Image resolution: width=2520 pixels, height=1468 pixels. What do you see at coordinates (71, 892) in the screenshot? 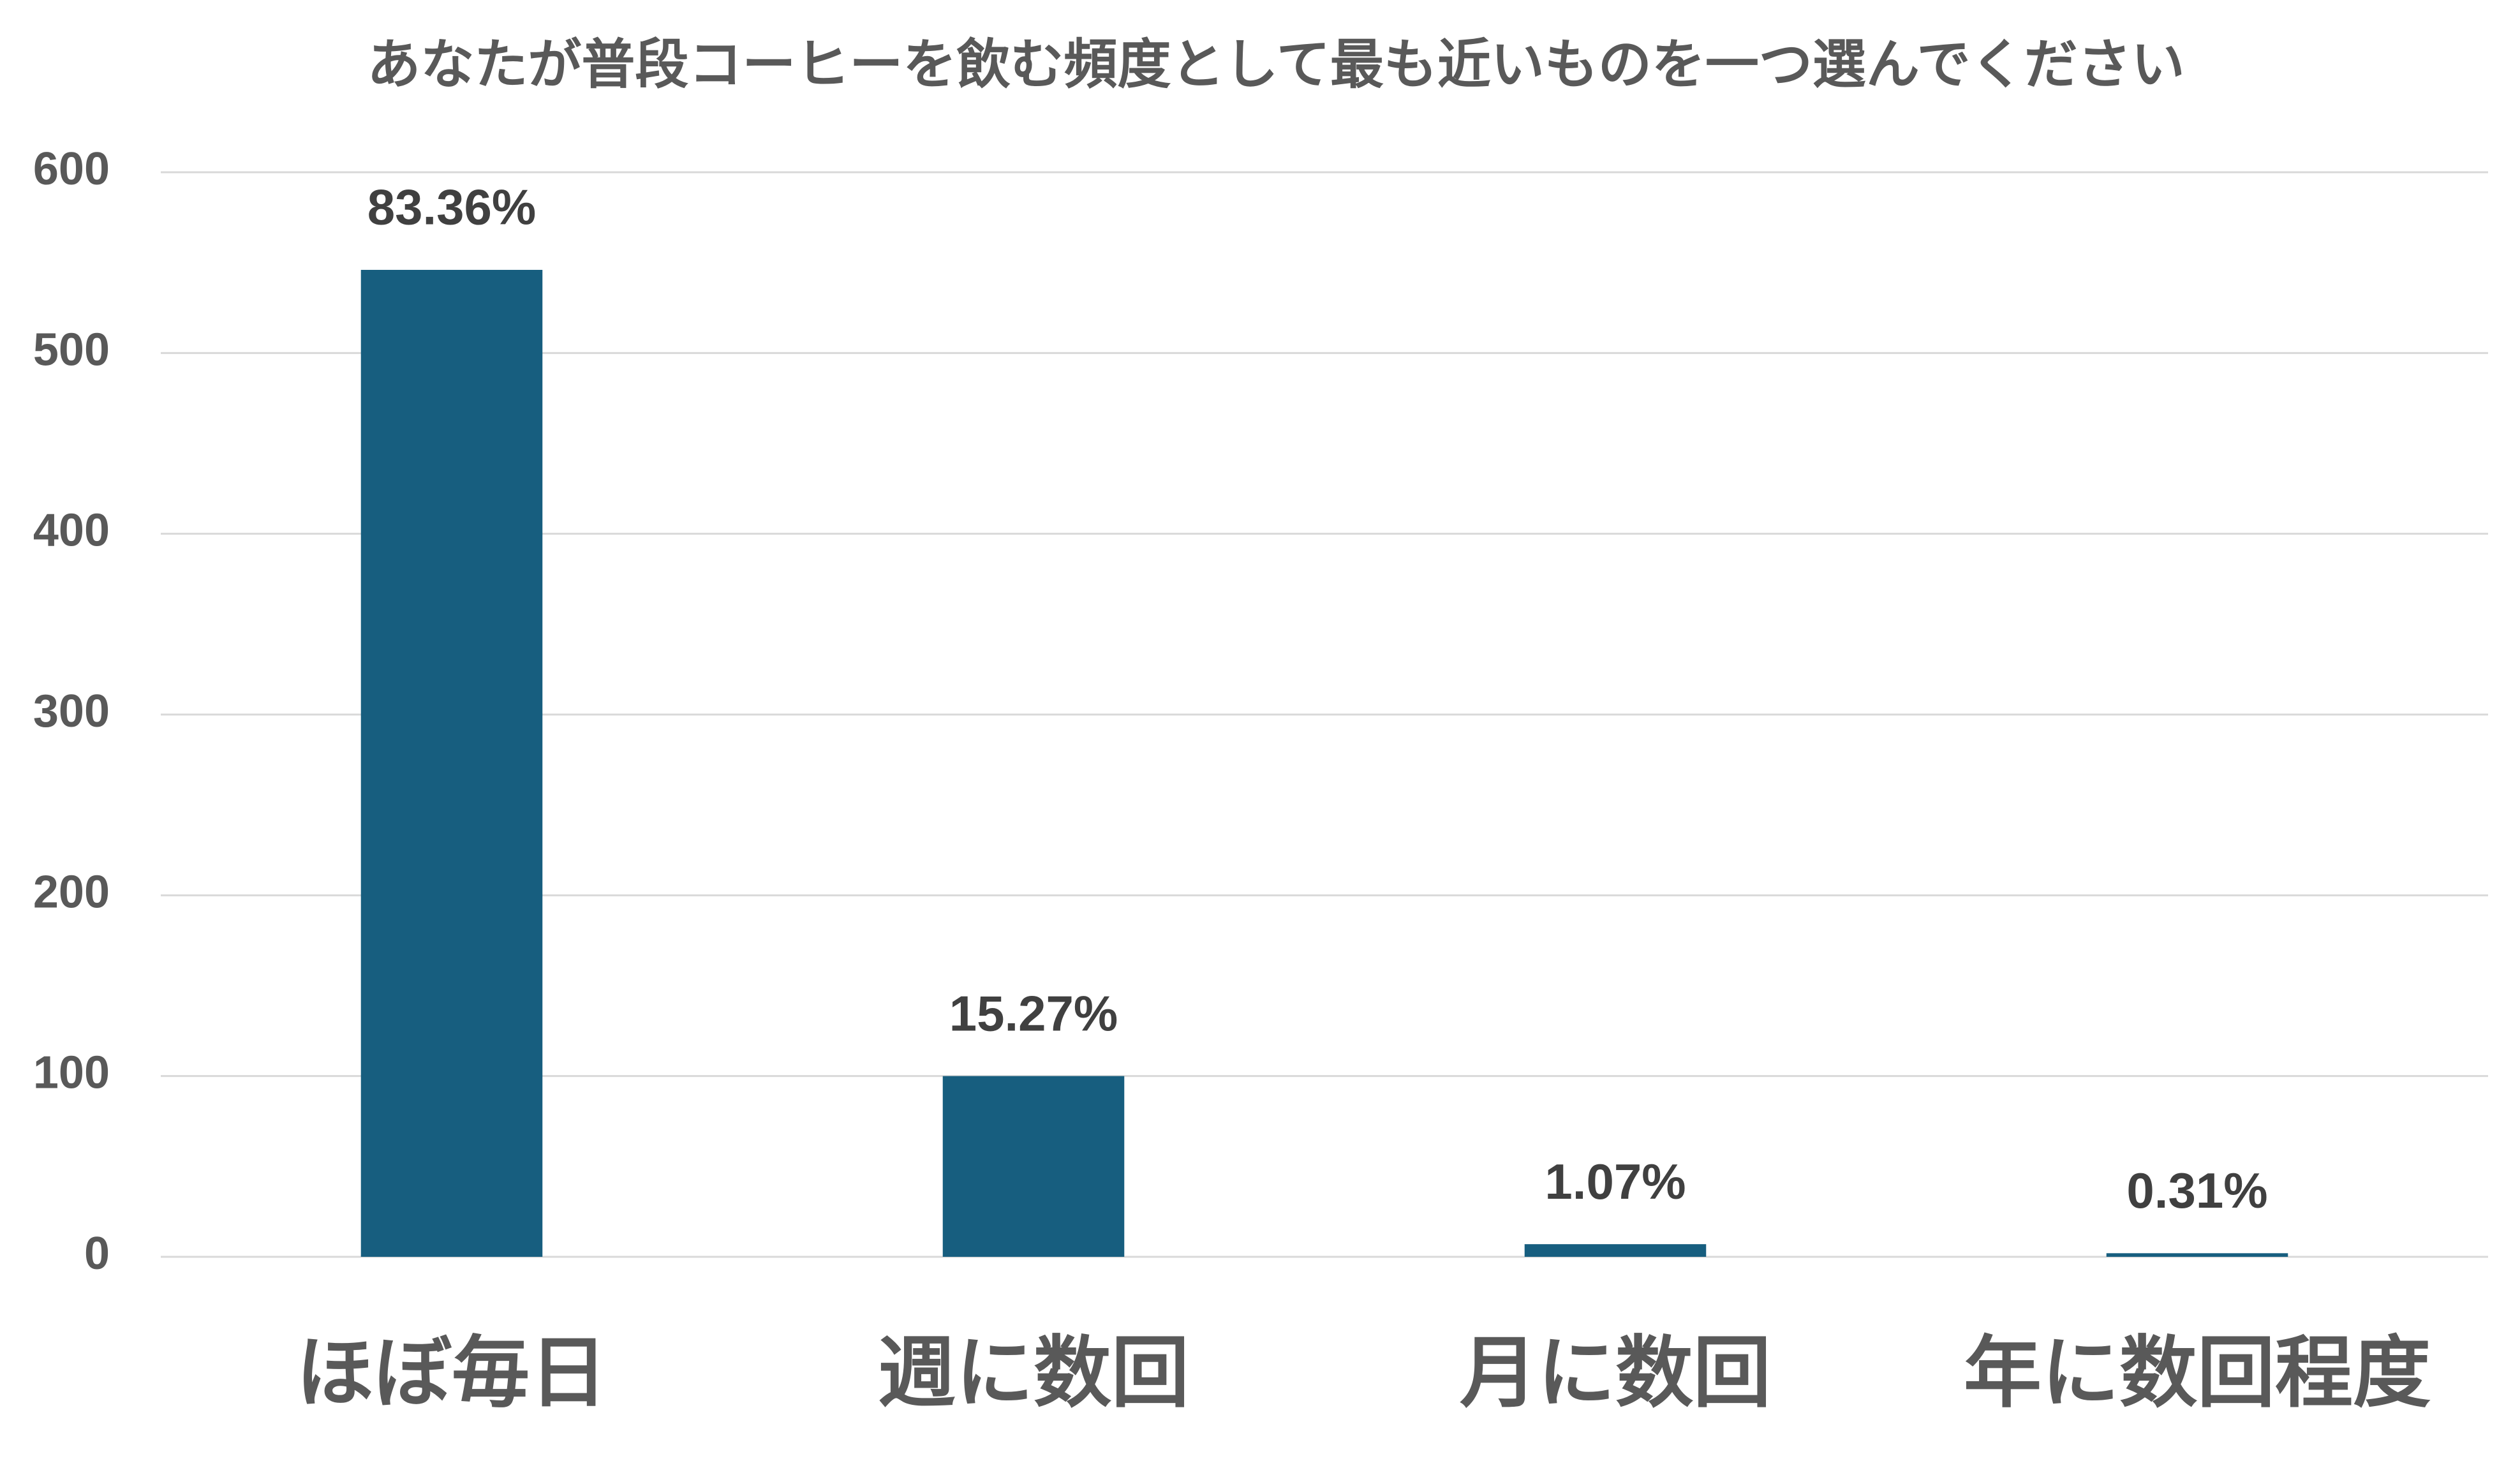
I see `y-tick-label: 200` at bounding box center [71, 892].